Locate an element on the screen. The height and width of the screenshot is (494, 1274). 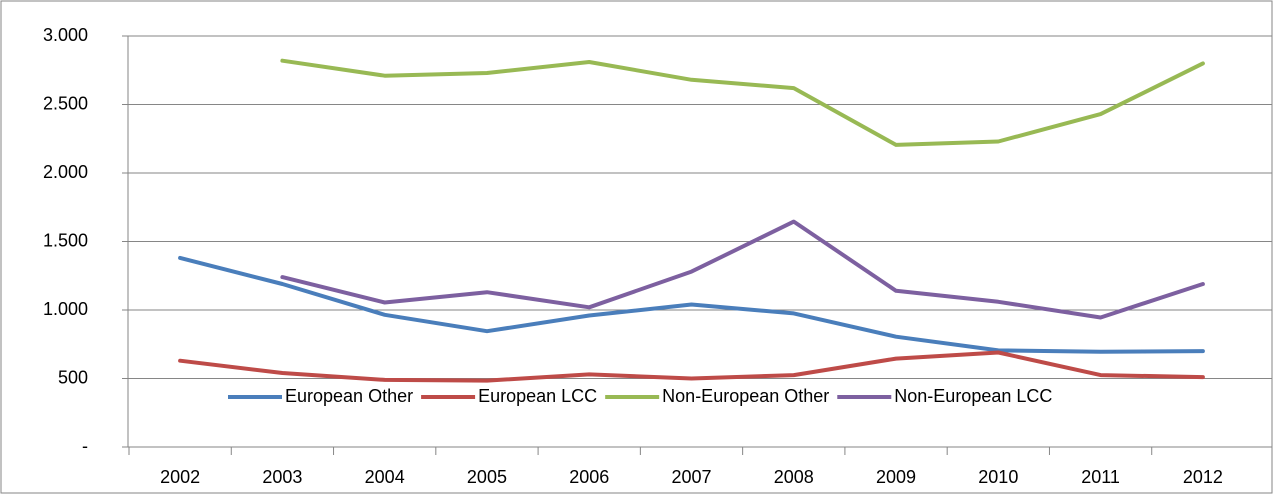
legend-label: Non-European LCC is located at coordinates (973, 396).